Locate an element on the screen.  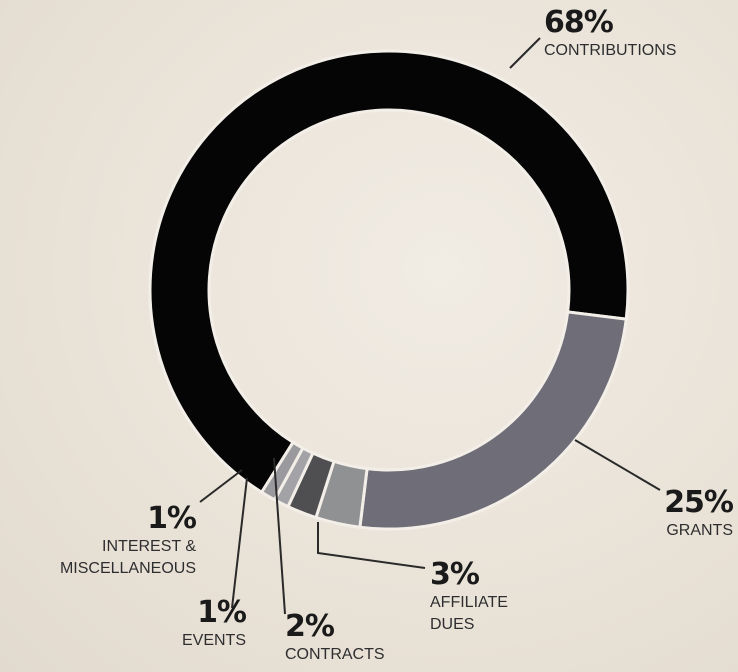
value-label: 68% is located at coordinates (579, 22).